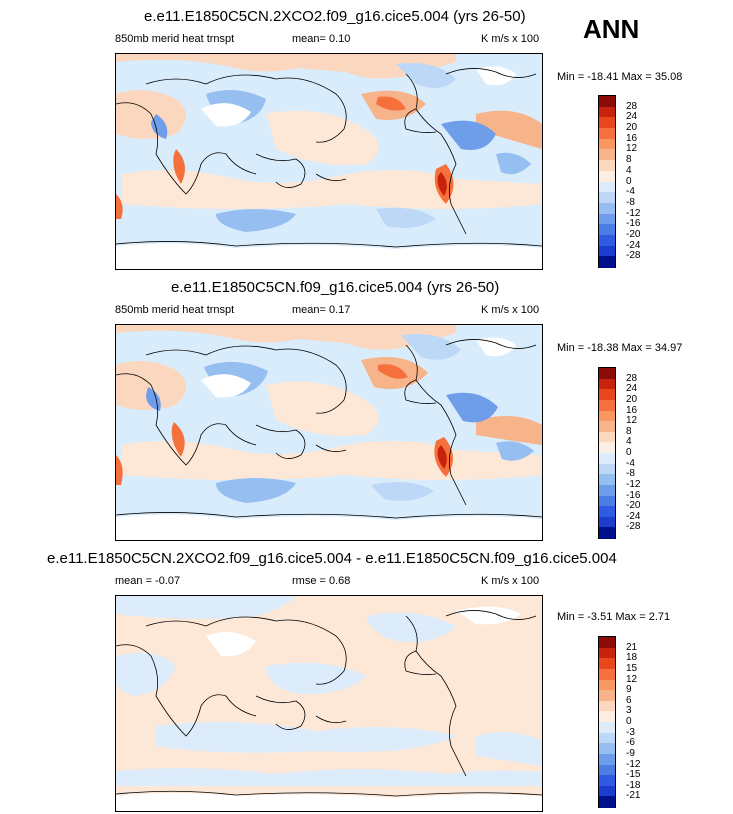 The height and width of the screenshot is (814, 733). I want to click on panel1-minmax: Min = -18.41 Max = 35.08, so click(620, 77).